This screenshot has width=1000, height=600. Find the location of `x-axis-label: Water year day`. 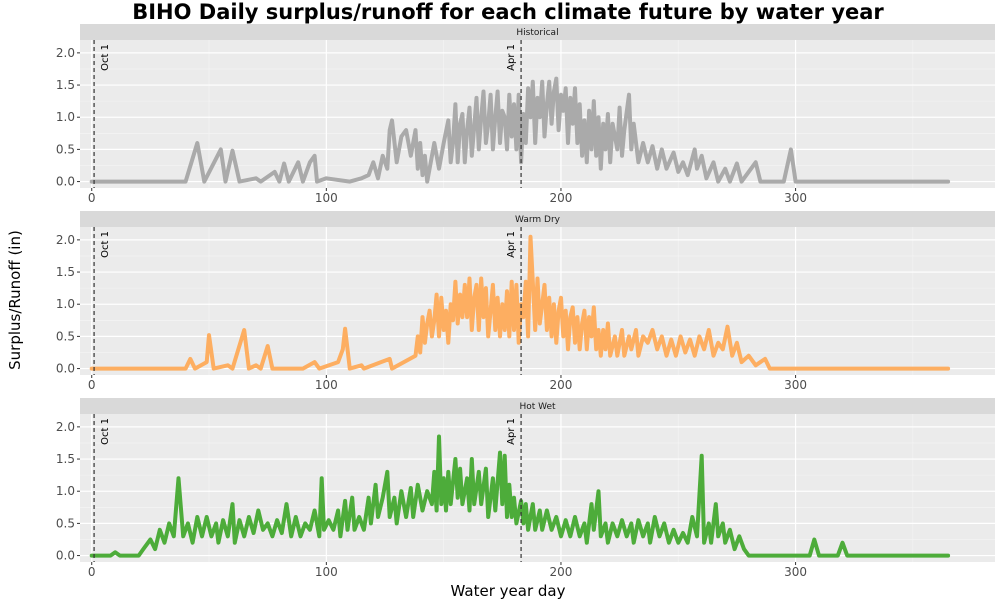

x-axis-label: Water year day is located at coordinates (508, 591).